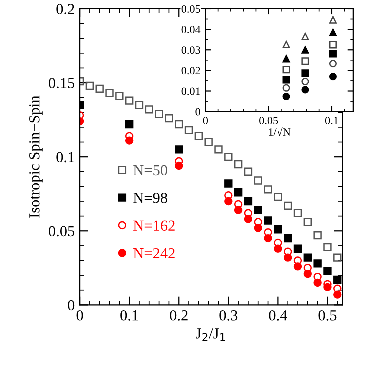 The width and height of the screenshot is (374, 374). Describe the element at coordinates (179, 315) in the screenshot. I see `x-tick-label: 0.2` at that location.